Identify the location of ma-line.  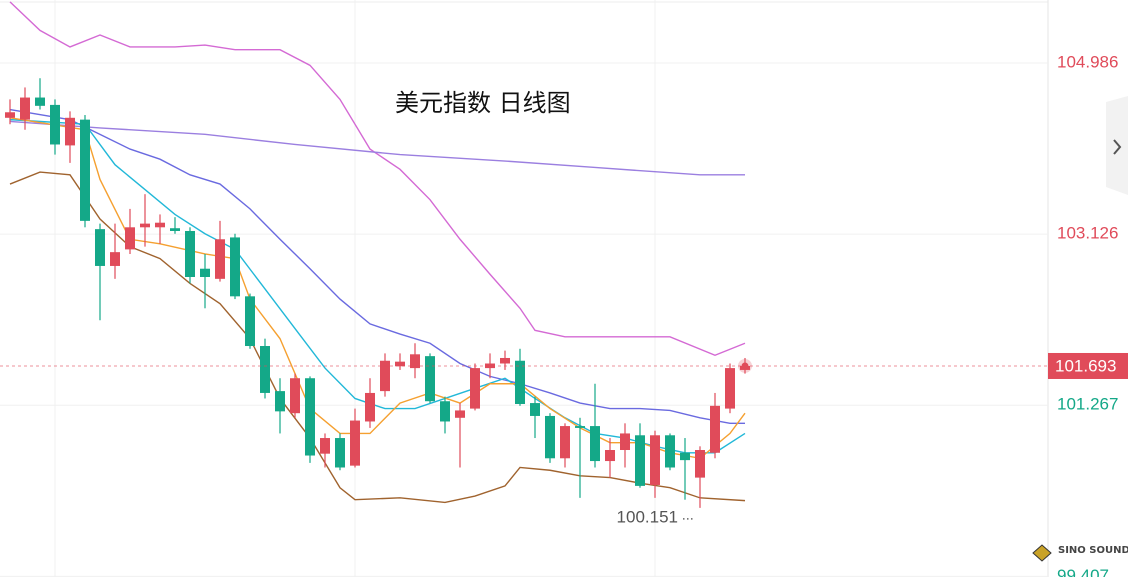
(377, 148).